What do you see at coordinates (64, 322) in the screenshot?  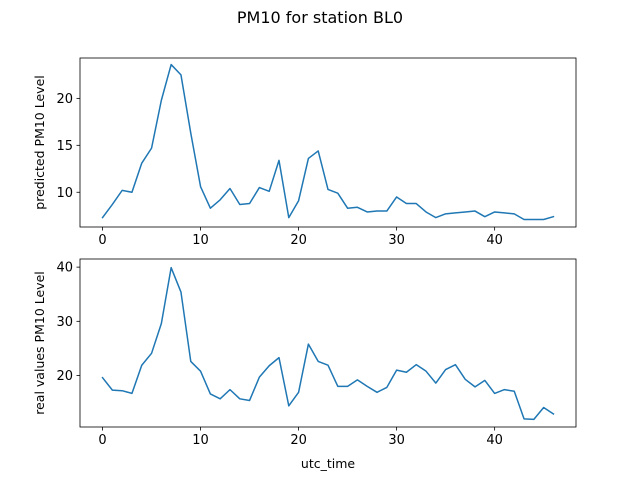 I see `y-tick-label: 30` at bounding box center [64, 322].